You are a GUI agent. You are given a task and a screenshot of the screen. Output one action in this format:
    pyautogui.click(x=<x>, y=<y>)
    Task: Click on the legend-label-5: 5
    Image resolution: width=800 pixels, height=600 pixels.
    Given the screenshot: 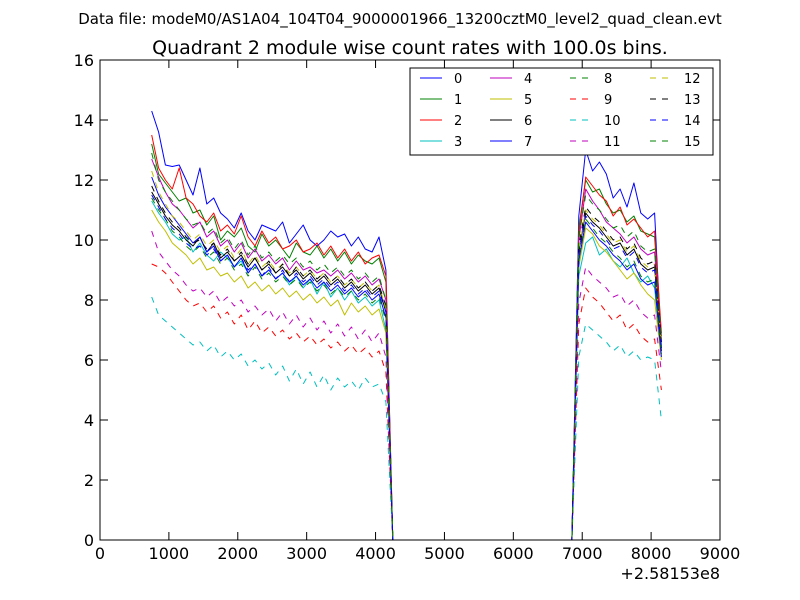 What is the action you would take?
    pyautogui.click(x=528, y=100)
    